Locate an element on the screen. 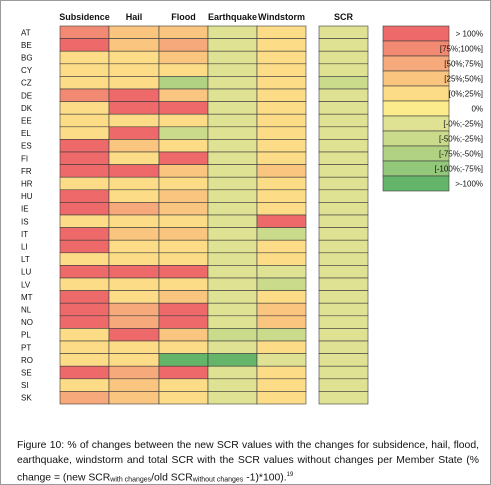 The image size is (491, 485). scr-cell-es is located at coordinates (343, 146).